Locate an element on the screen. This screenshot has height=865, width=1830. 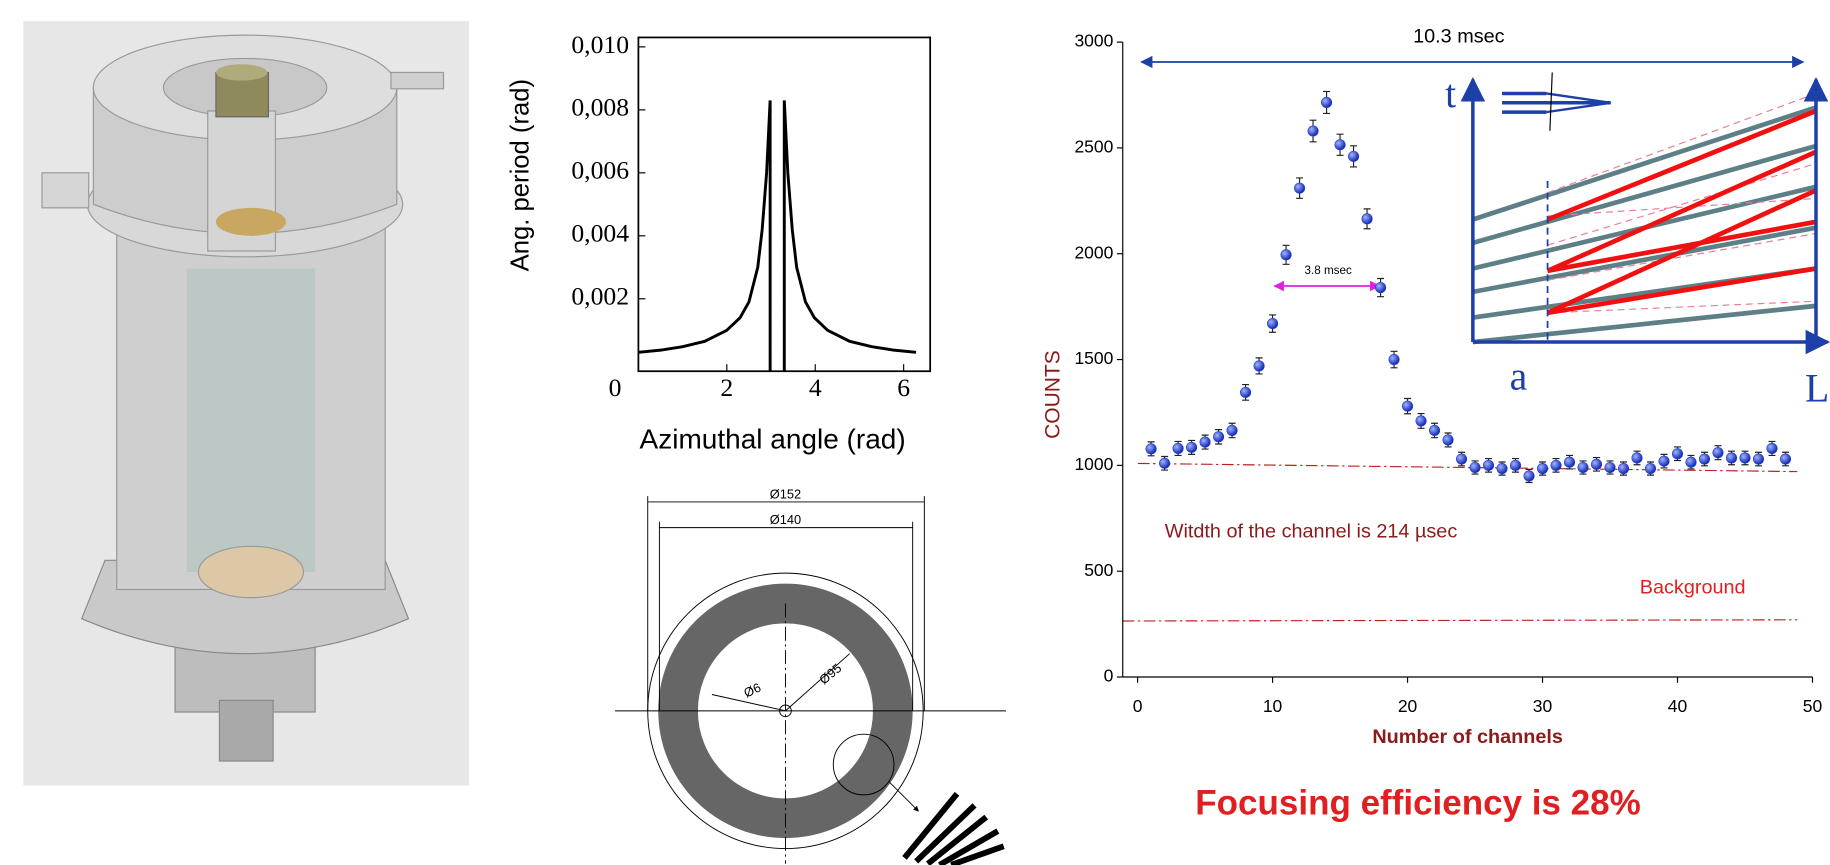
y-tick-label: 1500 is located at coordinates (1093, 358).